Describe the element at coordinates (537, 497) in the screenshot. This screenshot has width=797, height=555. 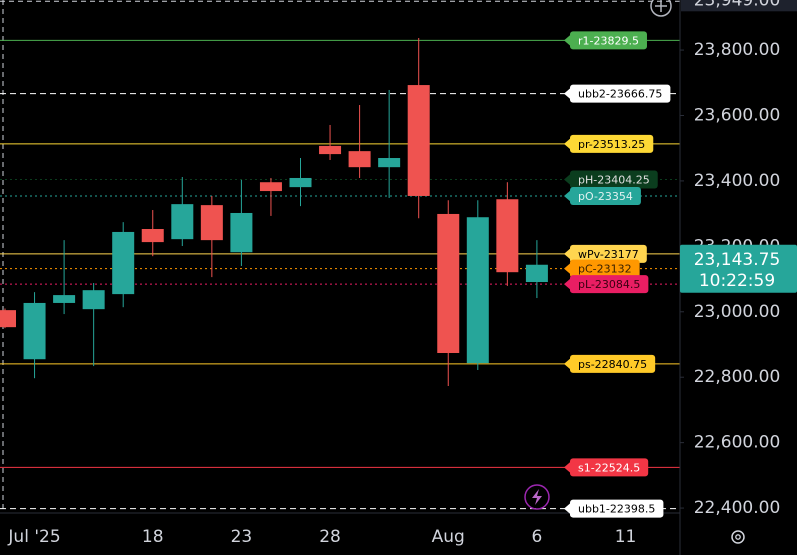
I see `lightning-icon` at that location.